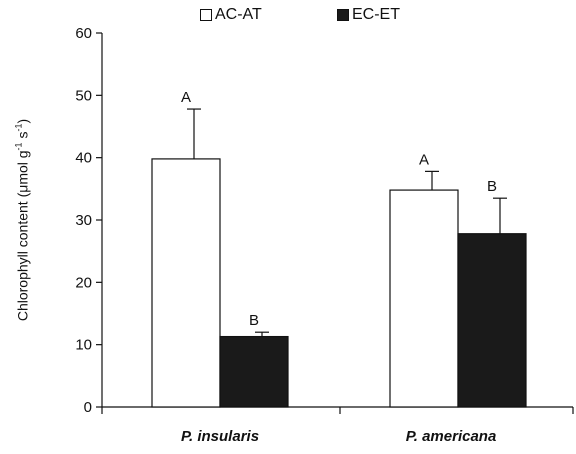 The width and height of the screenshot is (576, 454). I want to click on y-tick-label-20: 20, so click(83, 282).